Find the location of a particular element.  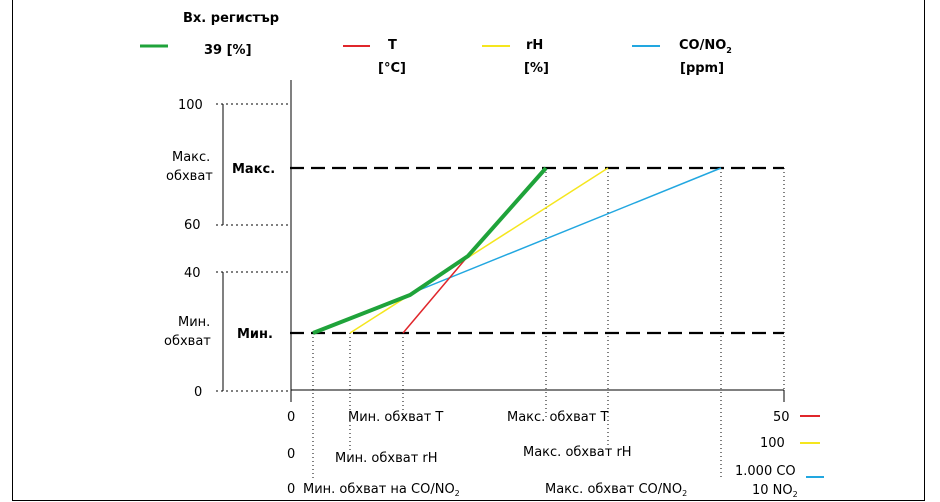

y-tick-0: 0 is located at coordinates (198, 392).